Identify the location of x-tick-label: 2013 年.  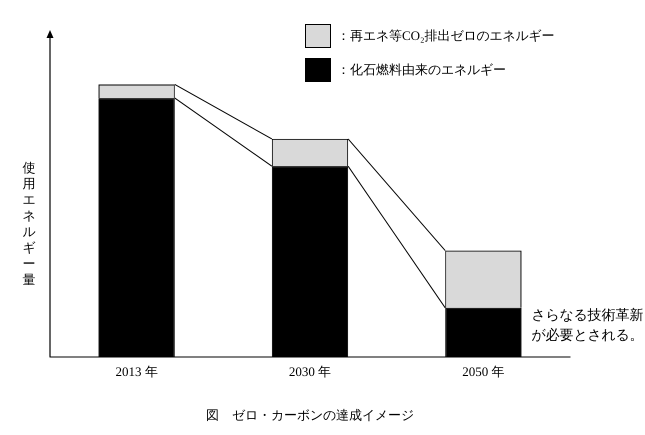
(137, 372).